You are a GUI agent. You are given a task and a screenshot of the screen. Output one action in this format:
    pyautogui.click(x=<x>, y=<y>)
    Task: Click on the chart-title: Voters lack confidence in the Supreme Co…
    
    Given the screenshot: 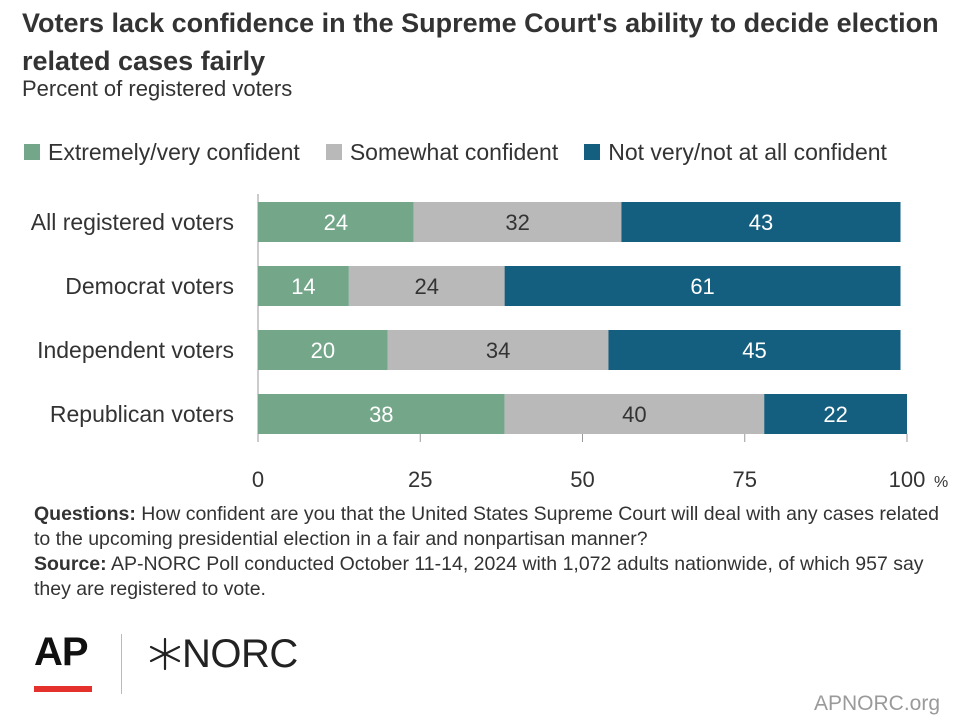 What is the action you would take?
    pyautogui.click(x=480, y=42)
    